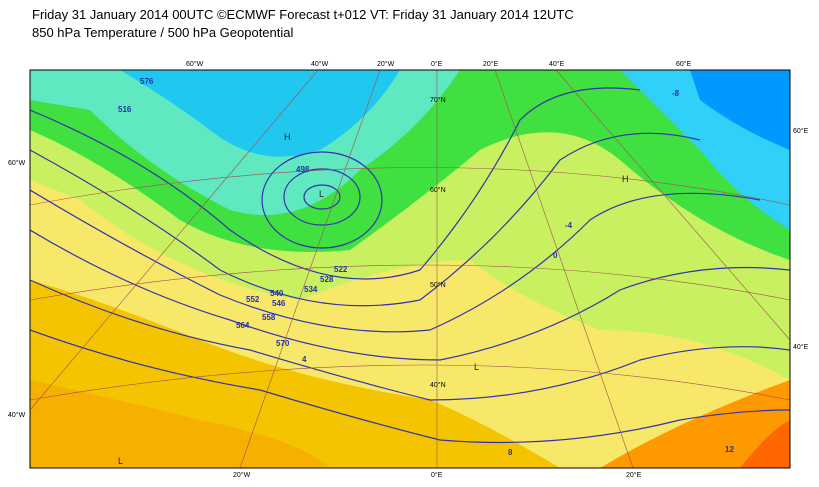 The image size is (819, 487). Describe the element at coordinates (801, 347) in the screenshot. I see `lat-label: 40°E` at that location.